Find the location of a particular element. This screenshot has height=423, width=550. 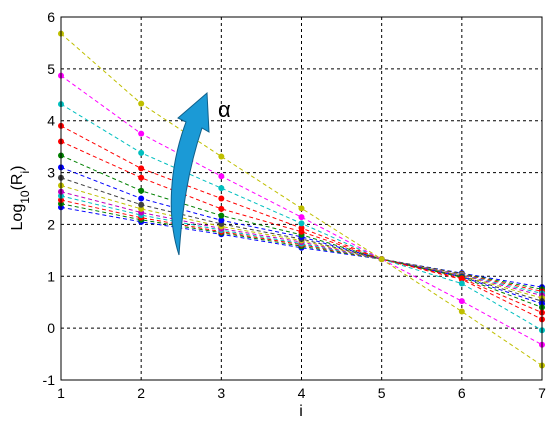

y-tick-labels: -1 0 1 2 3 4 5 6 is located at coordinates (49, 198).